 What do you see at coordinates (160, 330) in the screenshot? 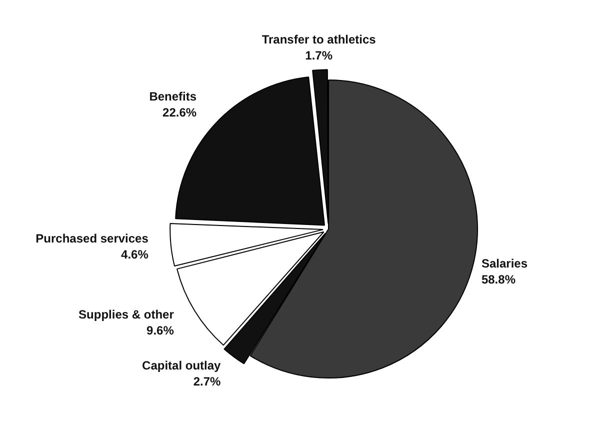
I see `data-label: 9.6%` at bounding box center [160, 330].